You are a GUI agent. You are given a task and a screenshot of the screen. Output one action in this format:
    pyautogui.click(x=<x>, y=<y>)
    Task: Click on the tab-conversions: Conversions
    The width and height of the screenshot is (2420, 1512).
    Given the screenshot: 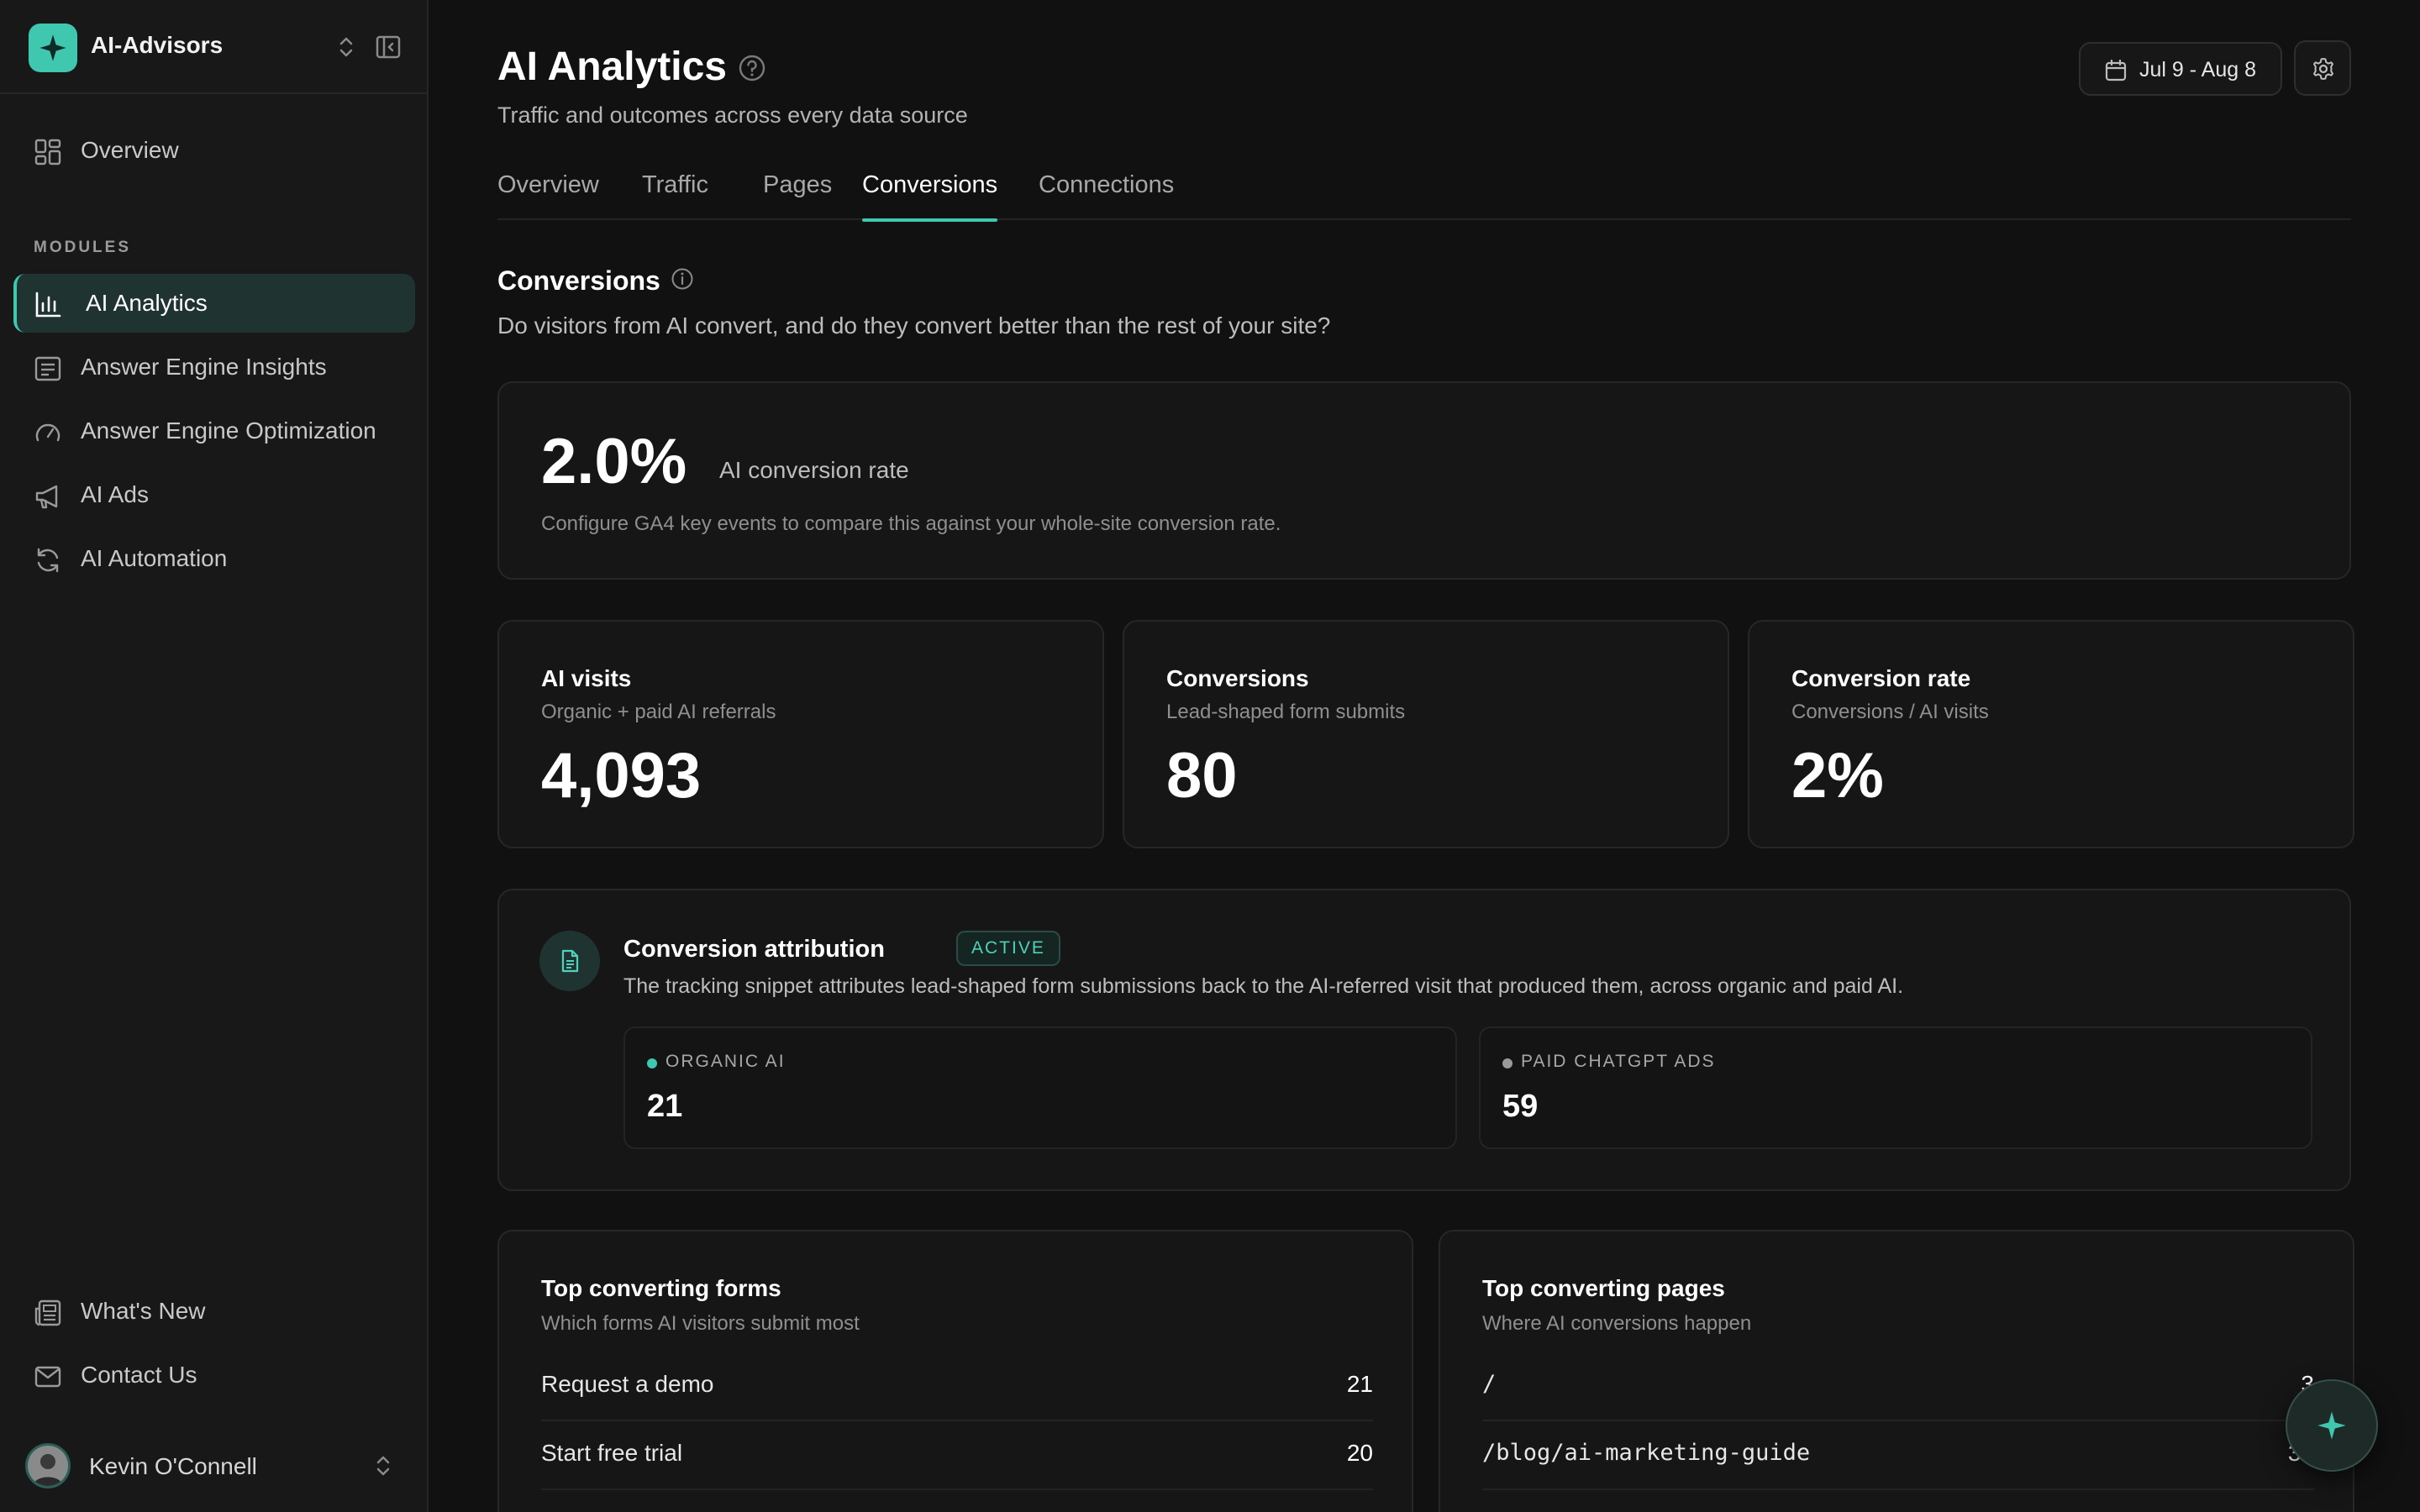 What is the action you would take?
    pyautogui.click(x=930, y=196)
    